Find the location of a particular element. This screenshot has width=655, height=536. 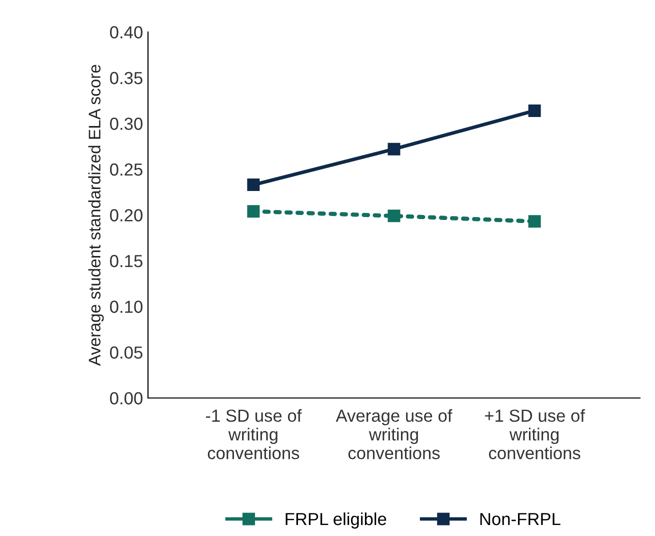

y-tick-label: 0.40 is located at coordinates (126, 32).